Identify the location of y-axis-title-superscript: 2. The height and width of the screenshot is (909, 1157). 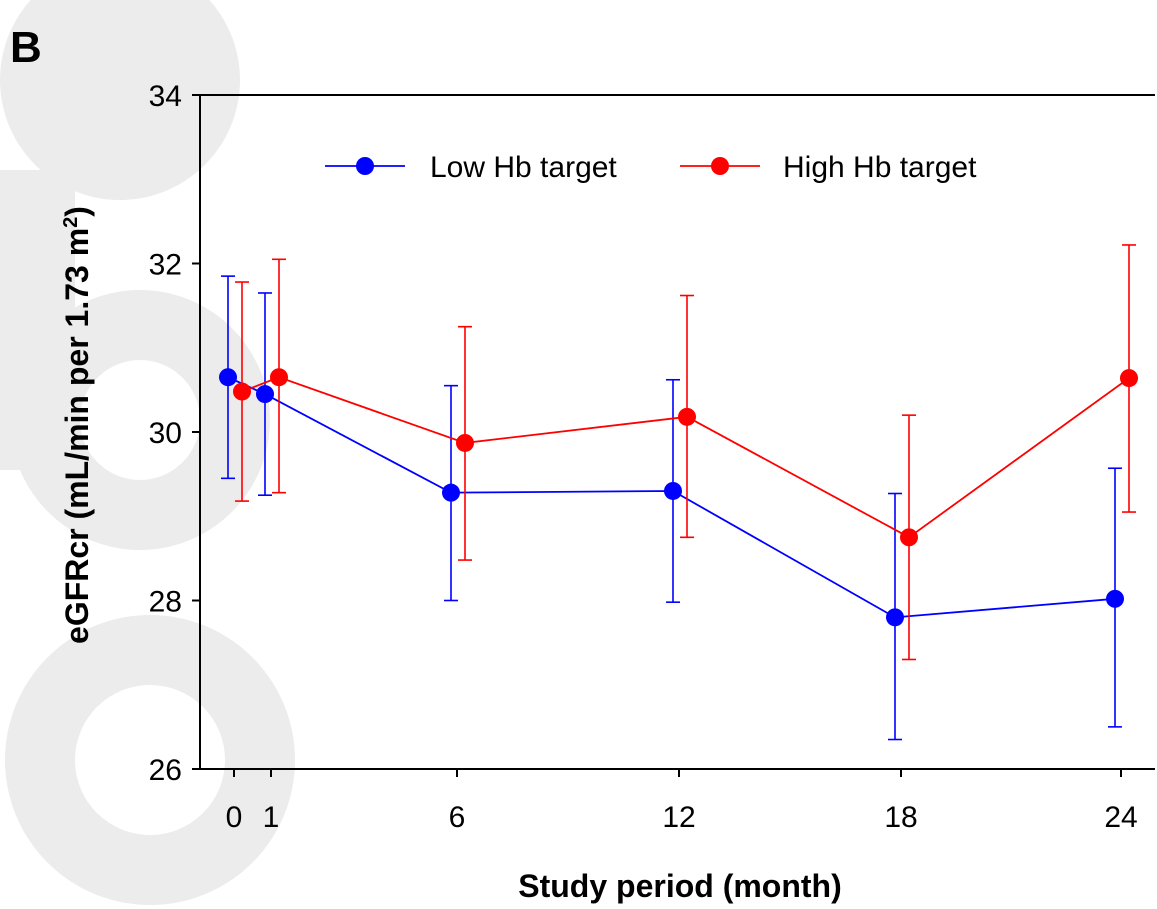
(71, 222).